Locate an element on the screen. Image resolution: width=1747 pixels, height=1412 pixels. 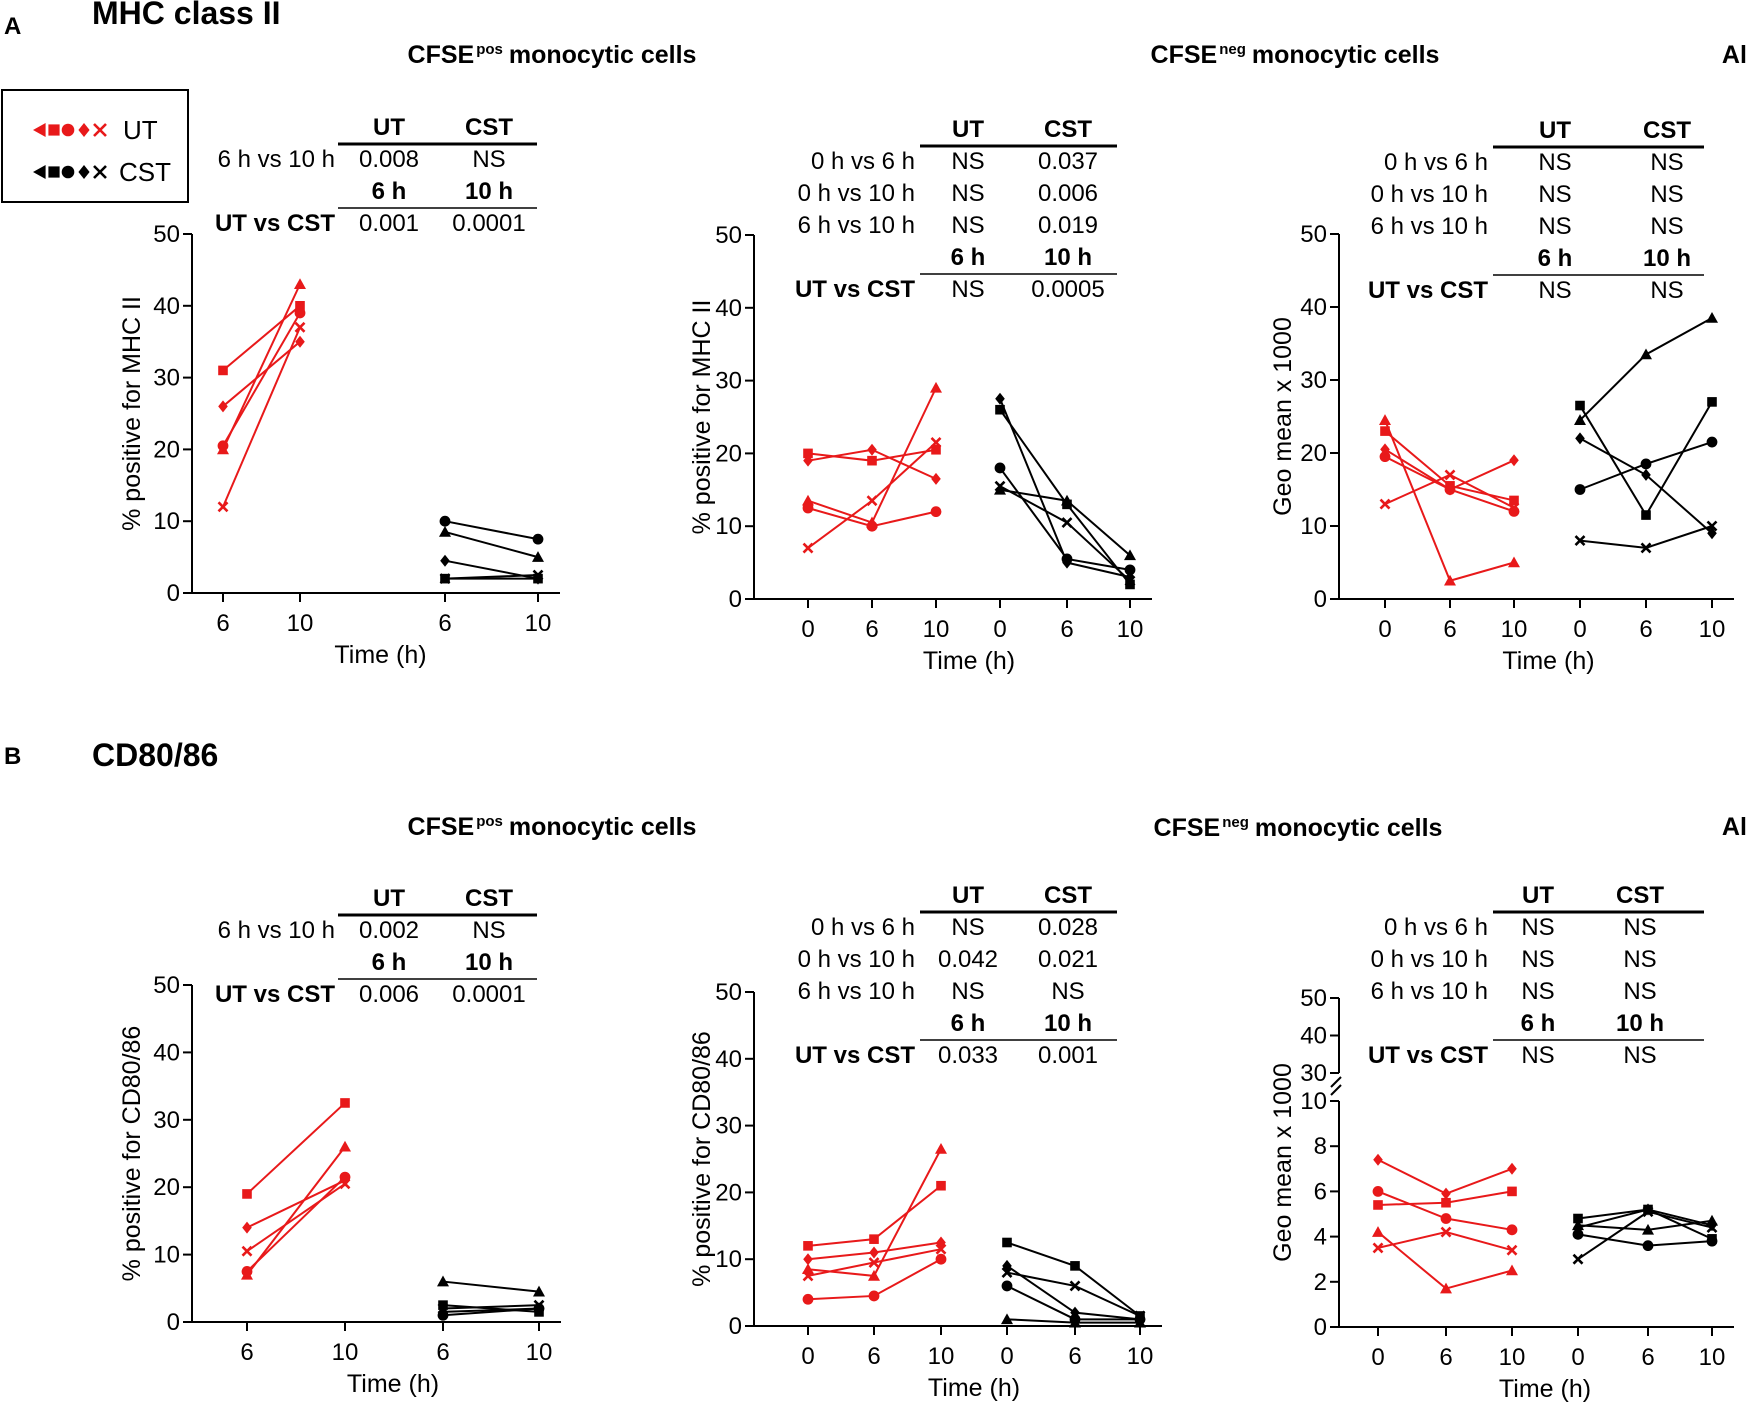
stats-value: 0.037 is located at coordinates (1068, 161).